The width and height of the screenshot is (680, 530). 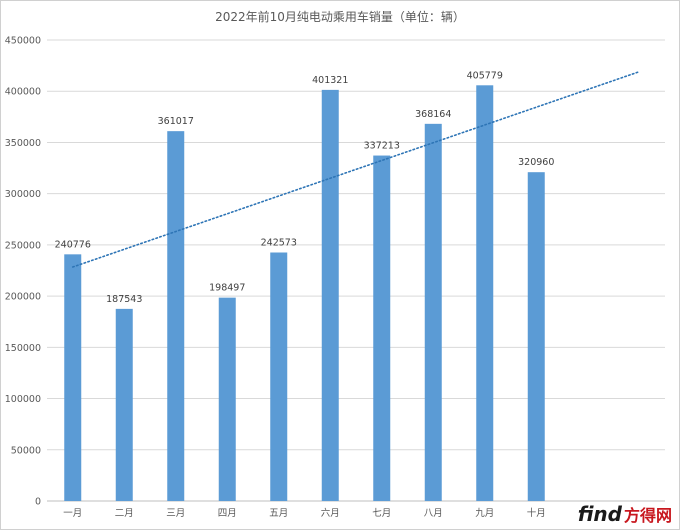 I want to click on chart-title: 2022年前10月纯电动乘用车销量（单位：辆）, so click(x=340, y=17).